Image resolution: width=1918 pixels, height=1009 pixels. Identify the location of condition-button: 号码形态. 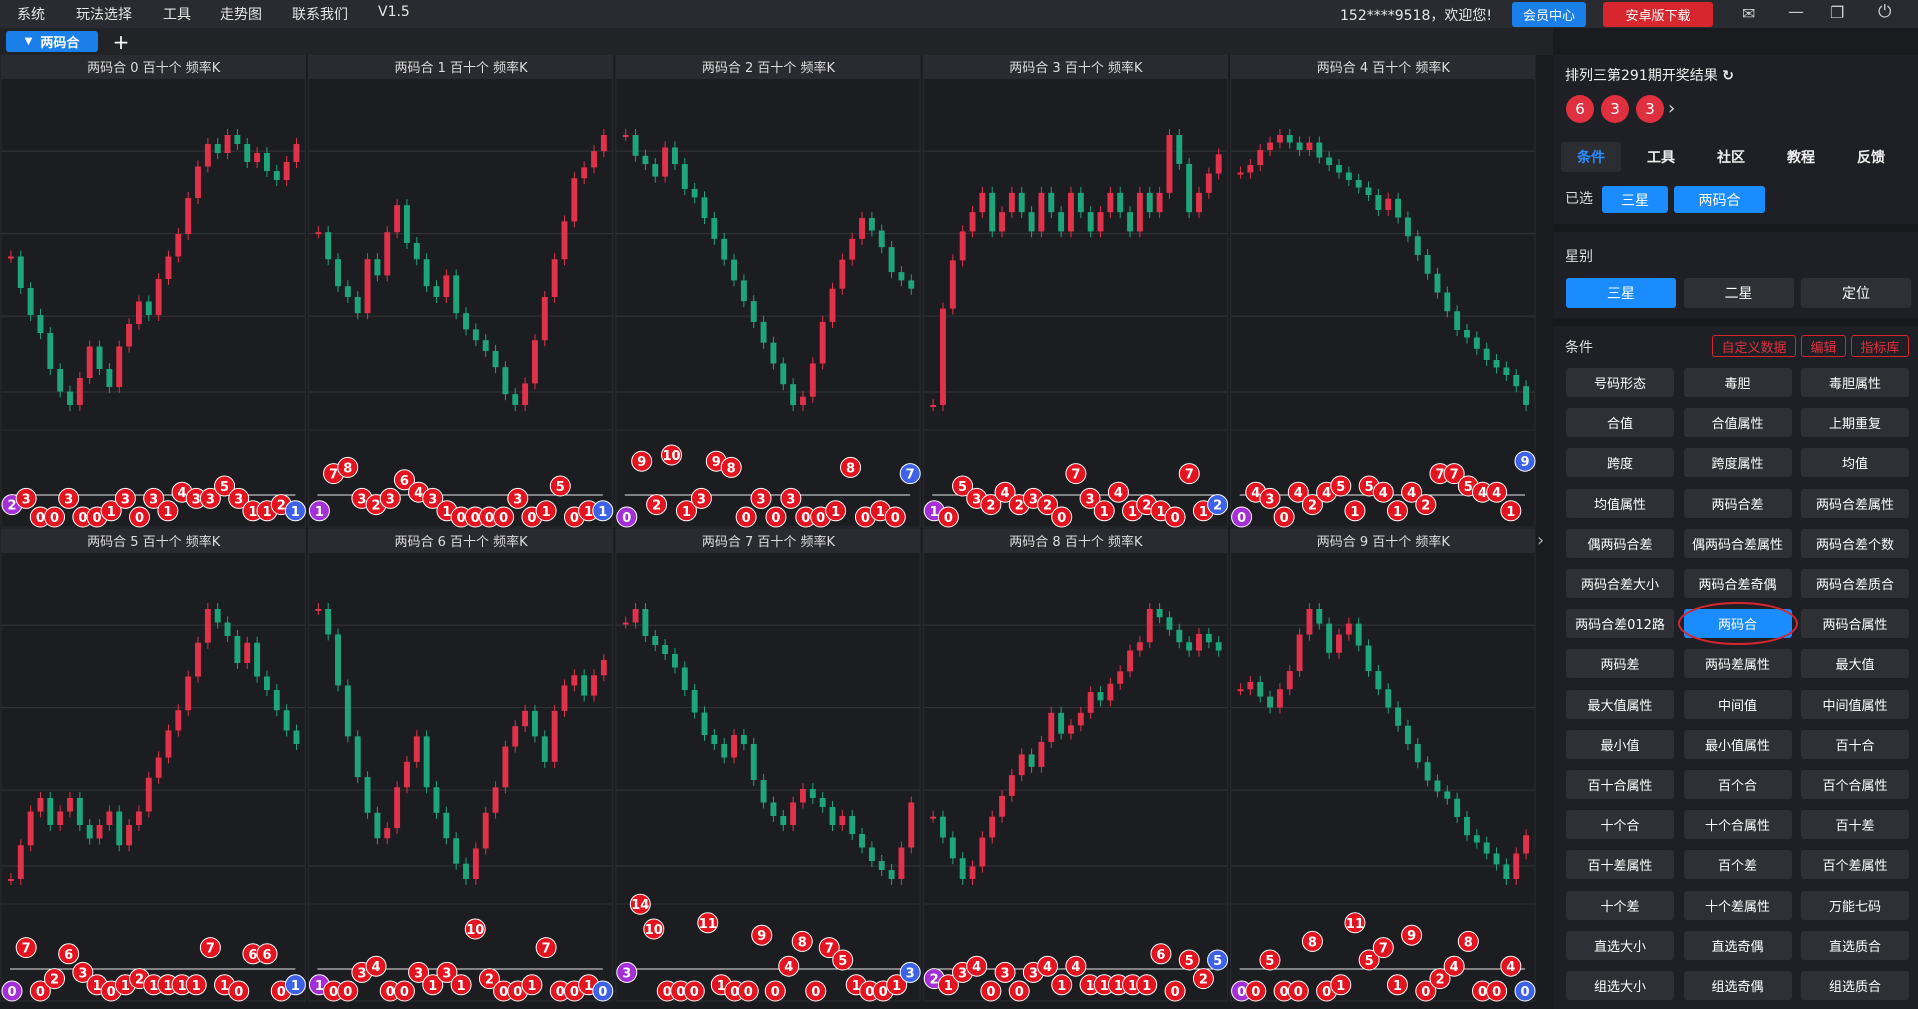
(1620, 382).